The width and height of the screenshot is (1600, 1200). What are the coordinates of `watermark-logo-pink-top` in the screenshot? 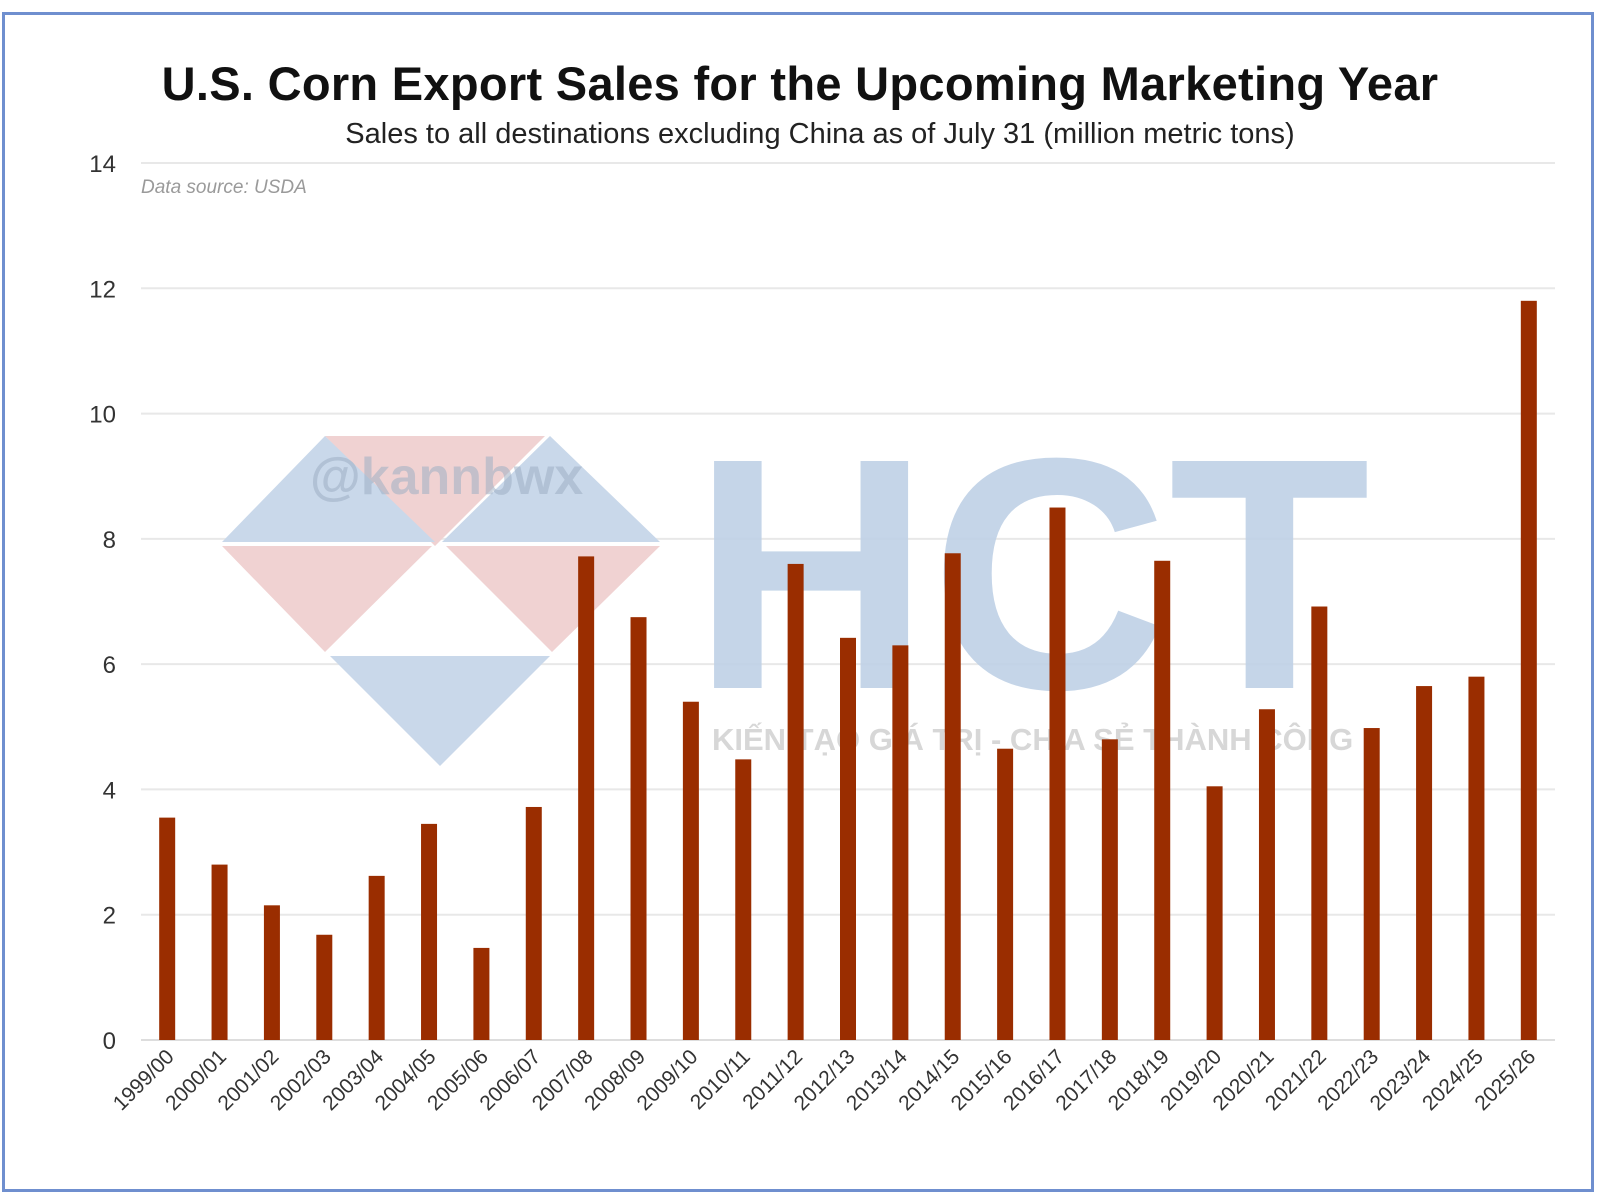 It's located at (435, 491).